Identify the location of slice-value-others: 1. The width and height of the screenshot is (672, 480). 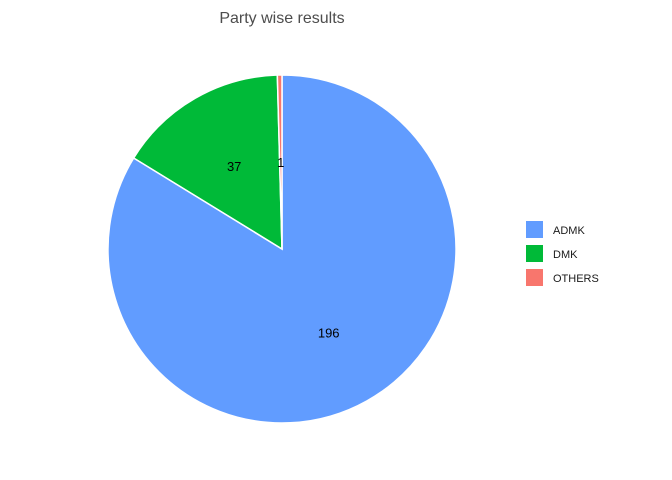
(280, 162).